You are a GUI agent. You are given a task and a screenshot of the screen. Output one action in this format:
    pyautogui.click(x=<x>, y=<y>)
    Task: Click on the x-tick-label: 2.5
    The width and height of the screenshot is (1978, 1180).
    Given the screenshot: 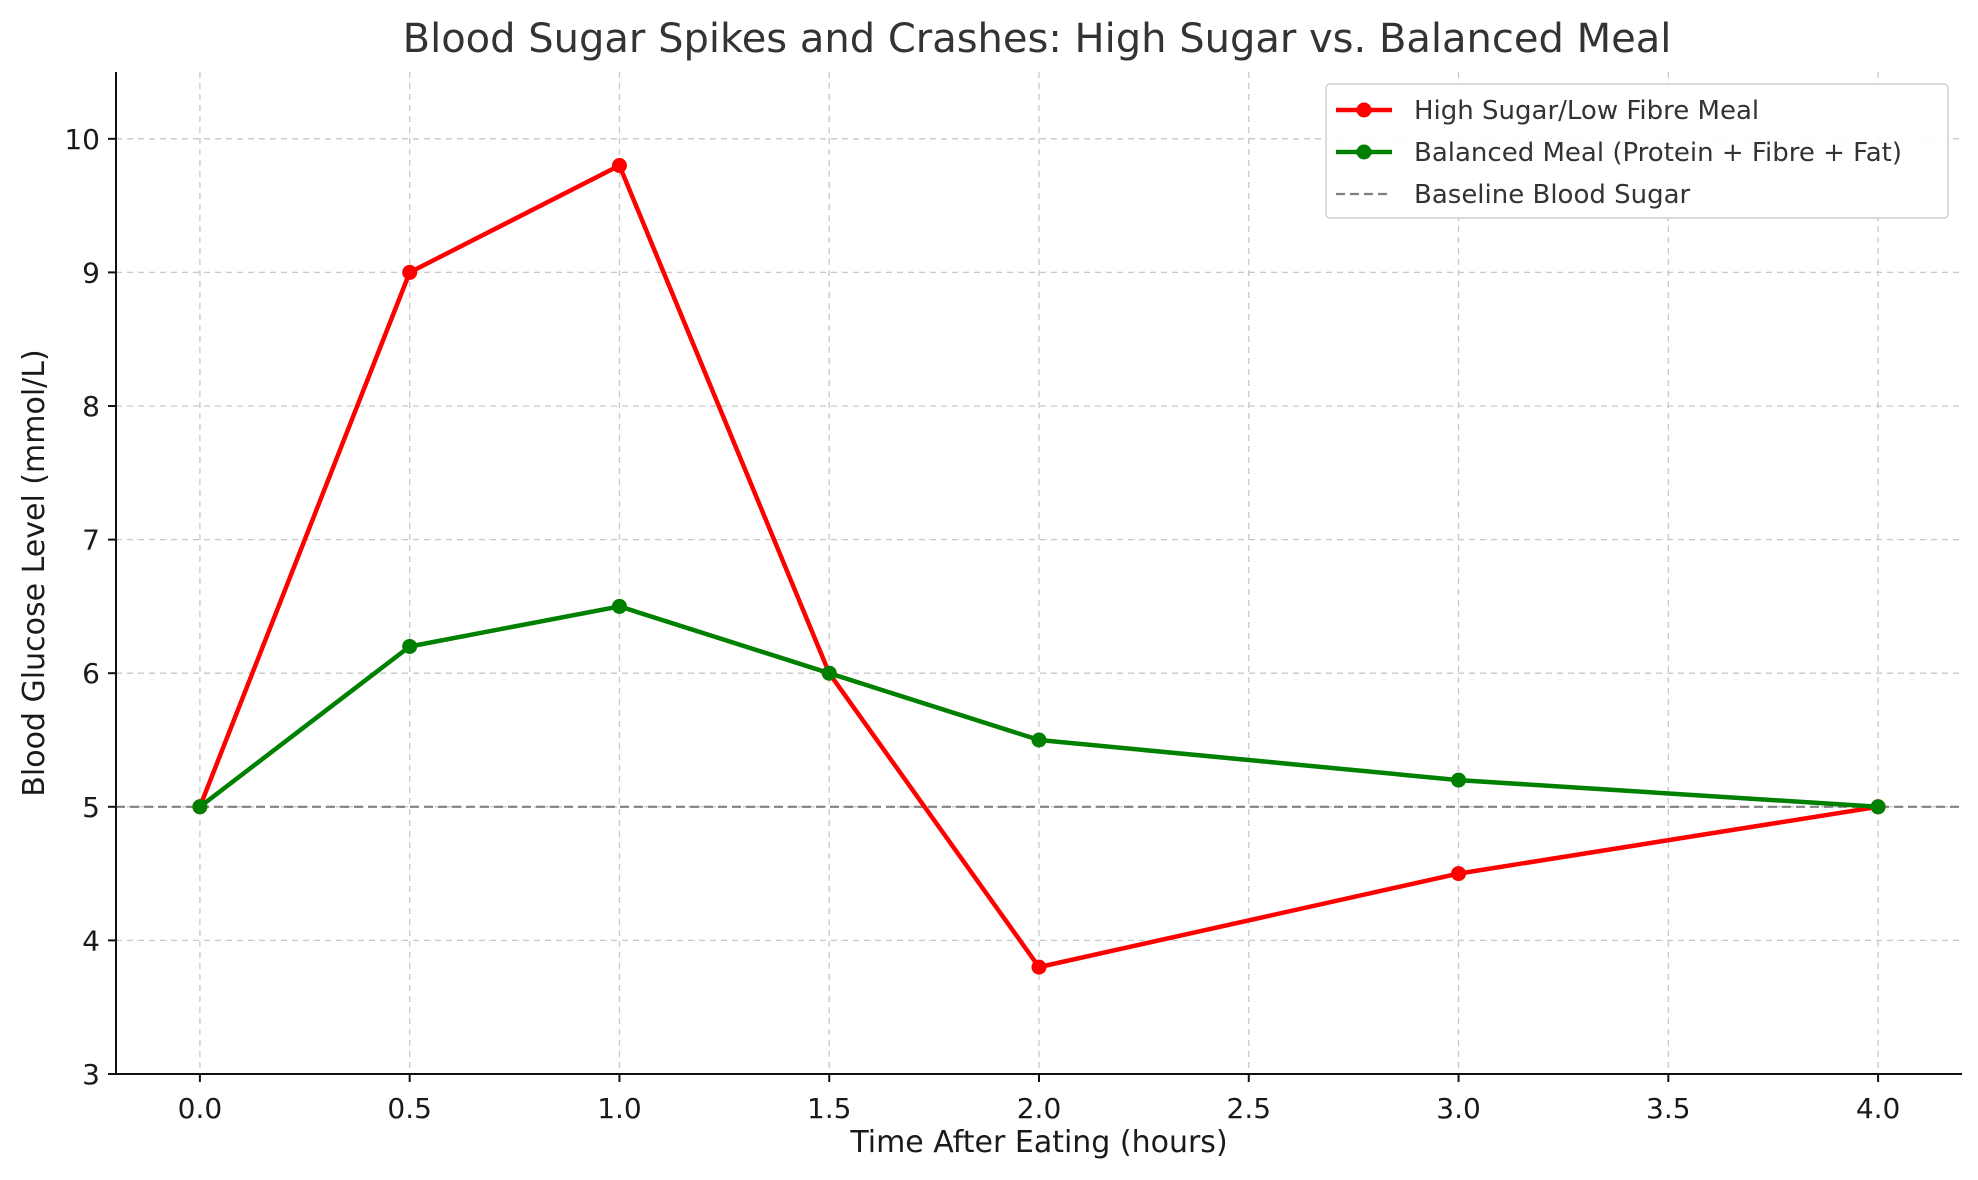 What is the action you would take?
    pyautogui.click(x=1249, y=1108)
    